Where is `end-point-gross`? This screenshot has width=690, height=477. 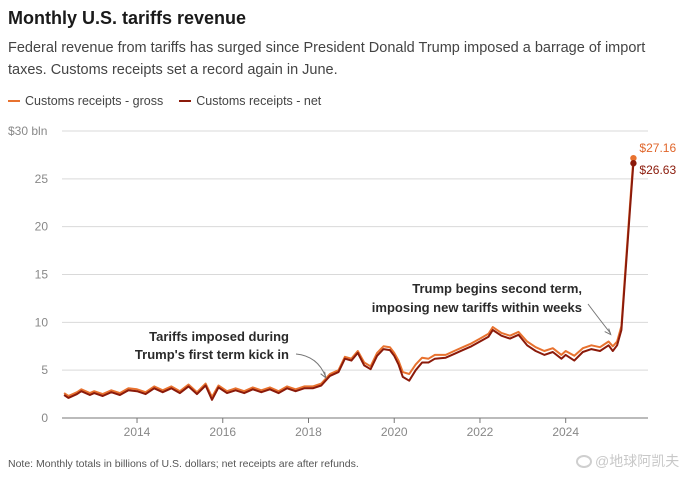
end-point-gross is located at coordinates (633, 158).